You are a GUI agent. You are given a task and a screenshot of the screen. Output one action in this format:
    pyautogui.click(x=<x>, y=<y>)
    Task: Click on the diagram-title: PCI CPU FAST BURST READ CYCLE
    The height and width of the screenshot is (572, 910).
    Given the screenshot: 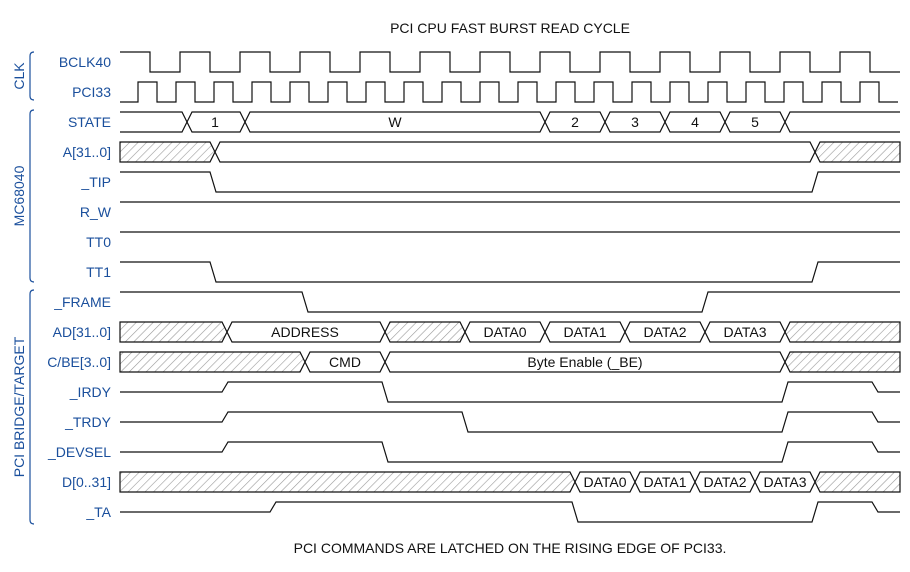 What is the action you would take?
    pyautogui.click(x=510, y=28)
    